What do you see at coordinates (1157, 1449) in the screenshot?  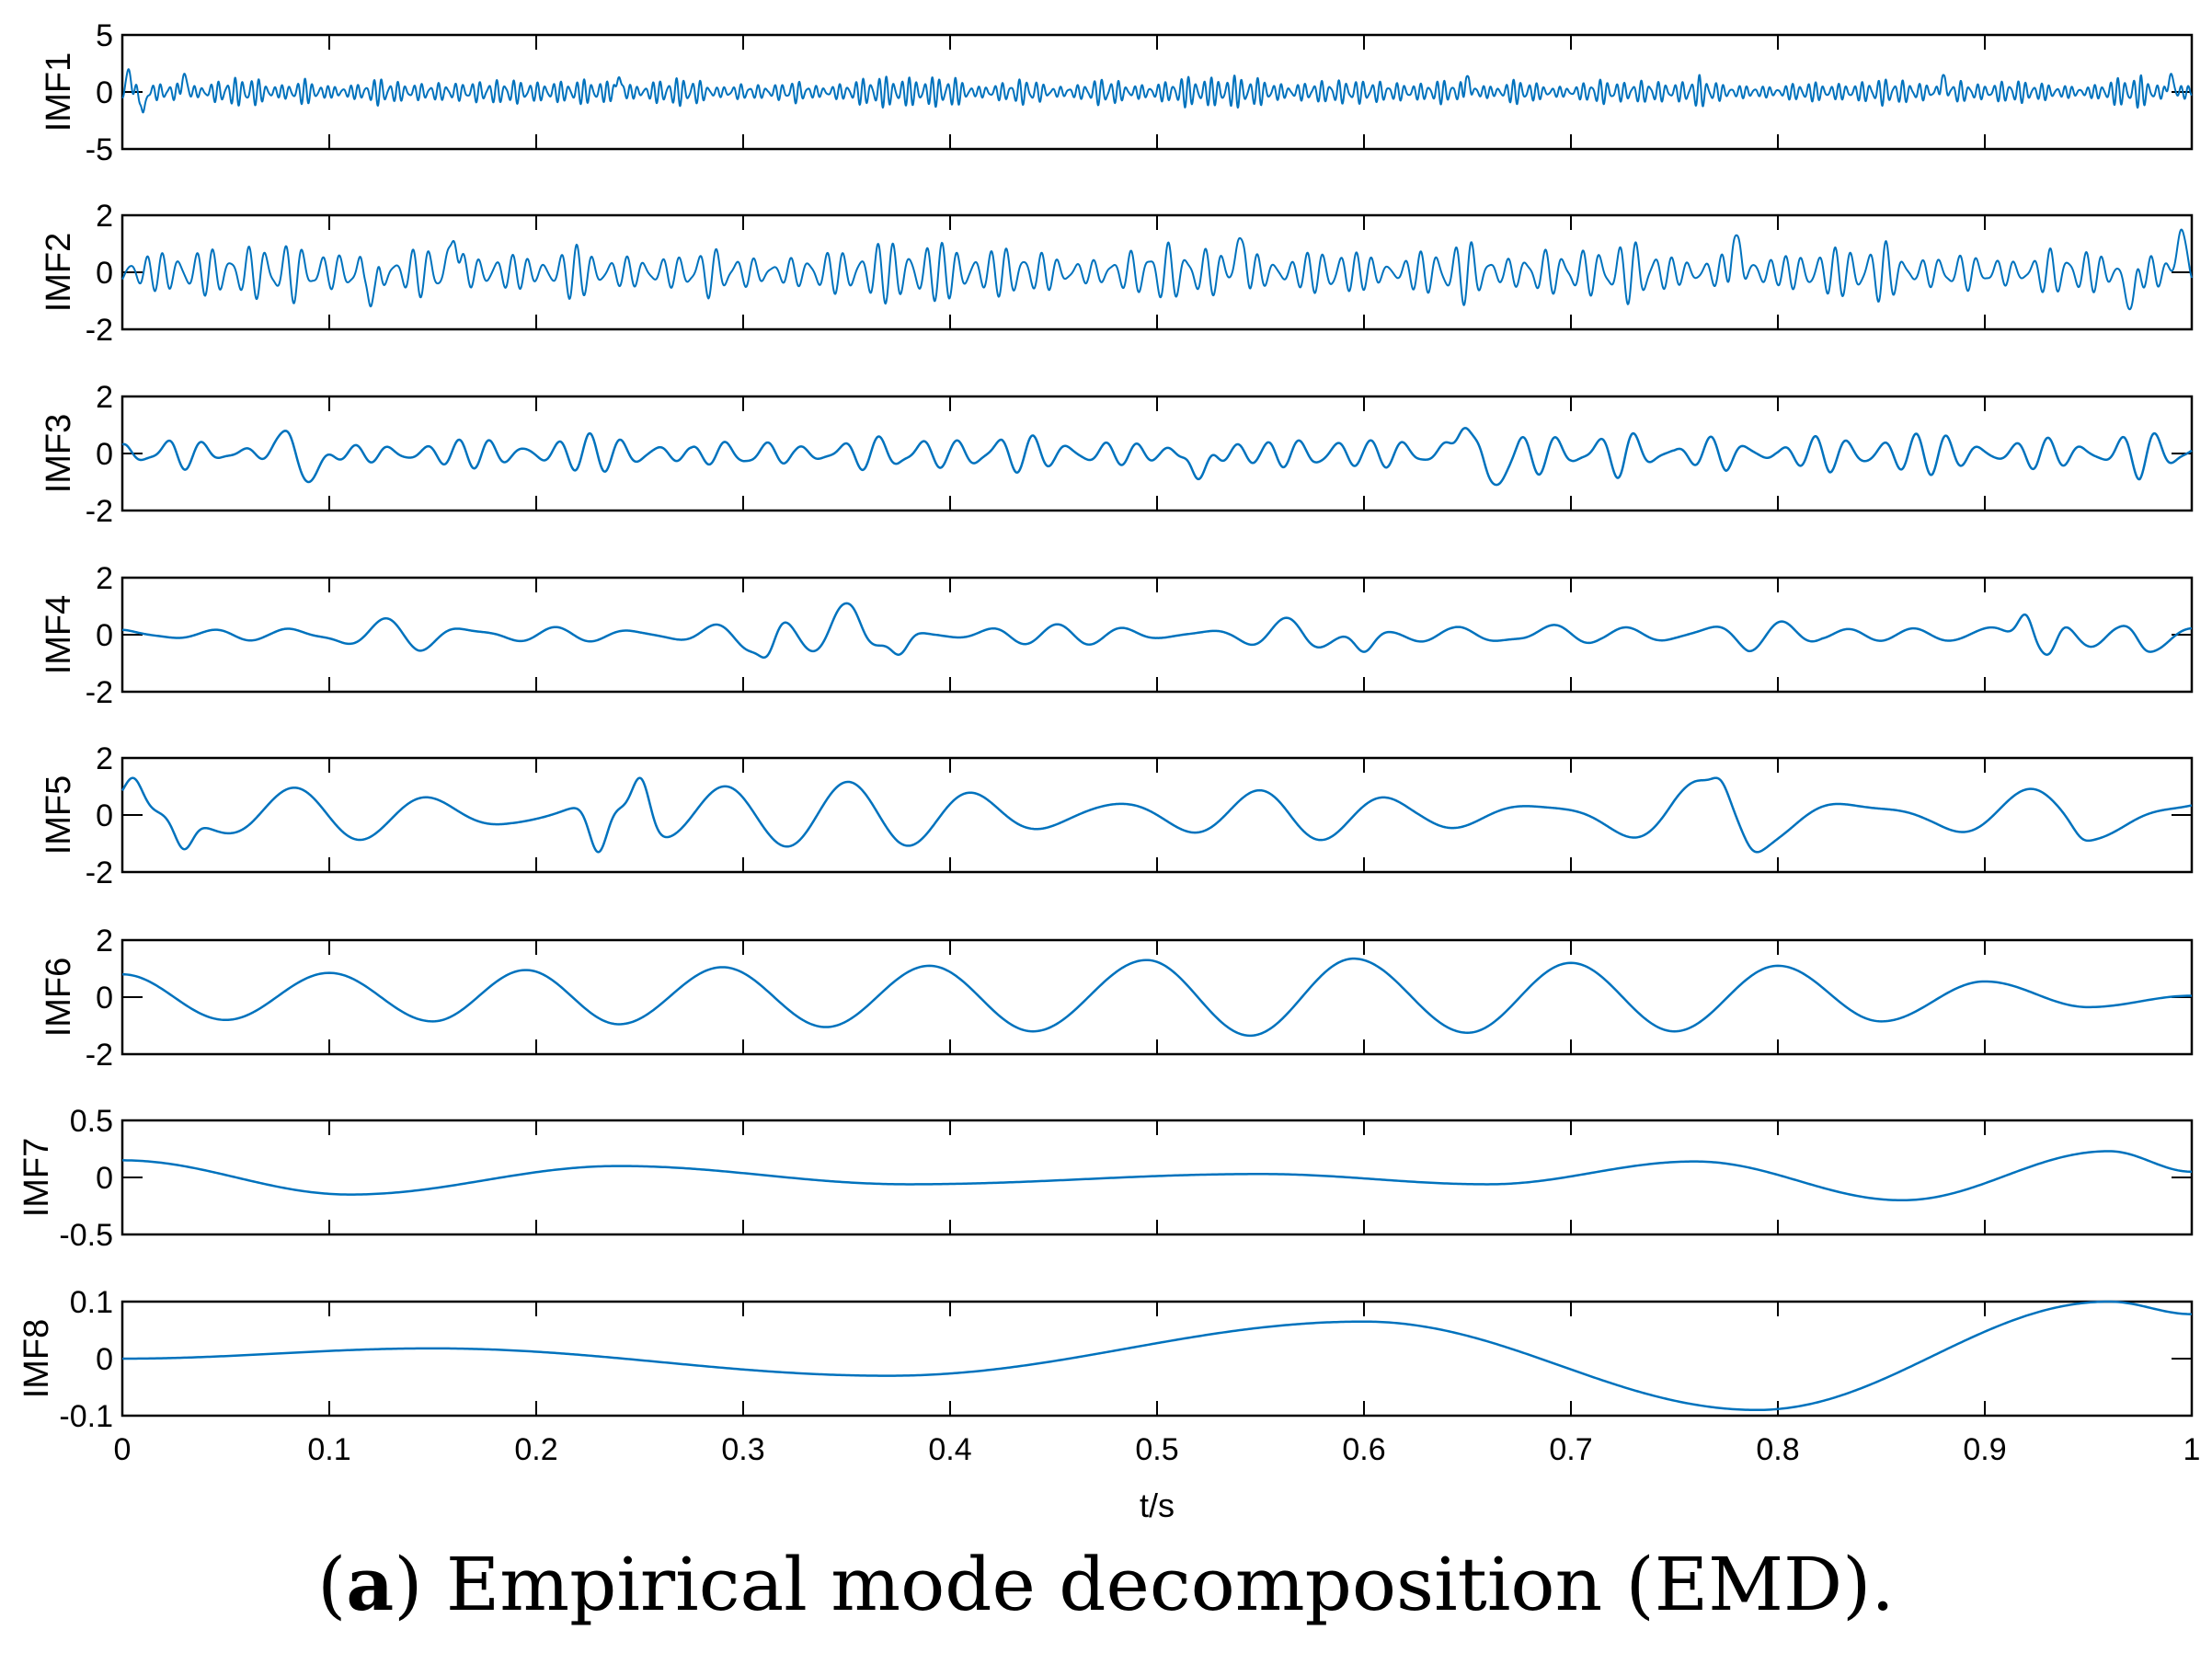 I see `xtick-label: 0.5` at bounding box center [1157, 1449].